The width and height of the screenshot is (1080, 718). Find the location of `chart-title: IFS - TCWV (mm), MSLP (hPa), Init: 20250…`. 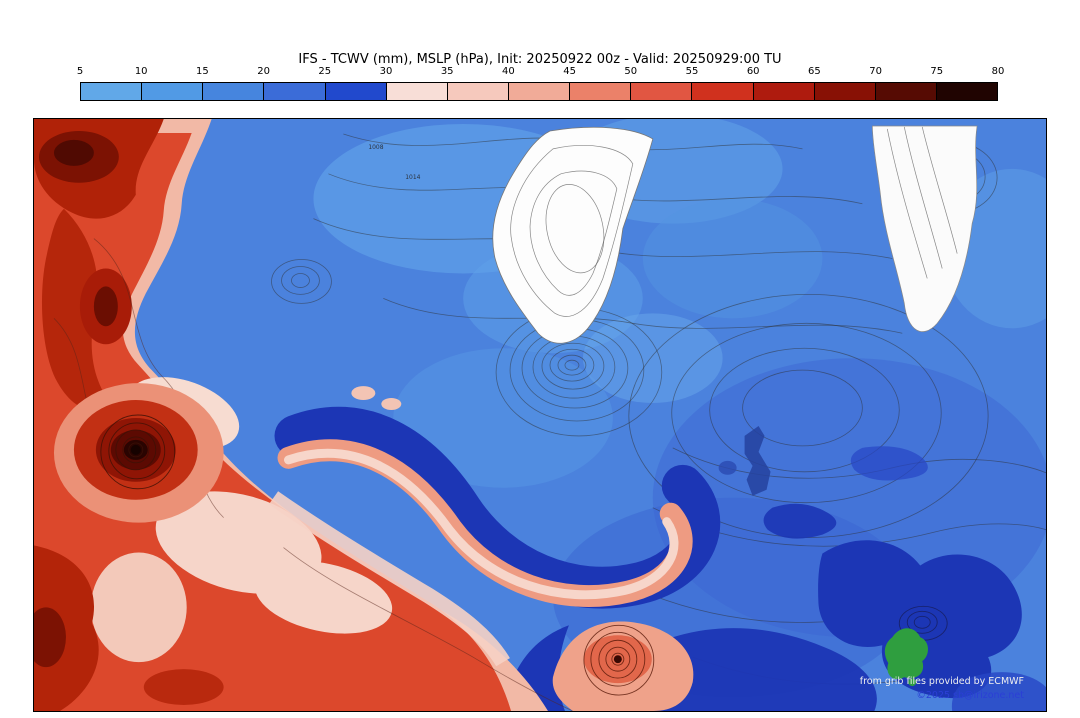

chart-title: IFS - TCWV (mm), MSLP (hPa), Init: 20250… is located at coordinates (540, 59).